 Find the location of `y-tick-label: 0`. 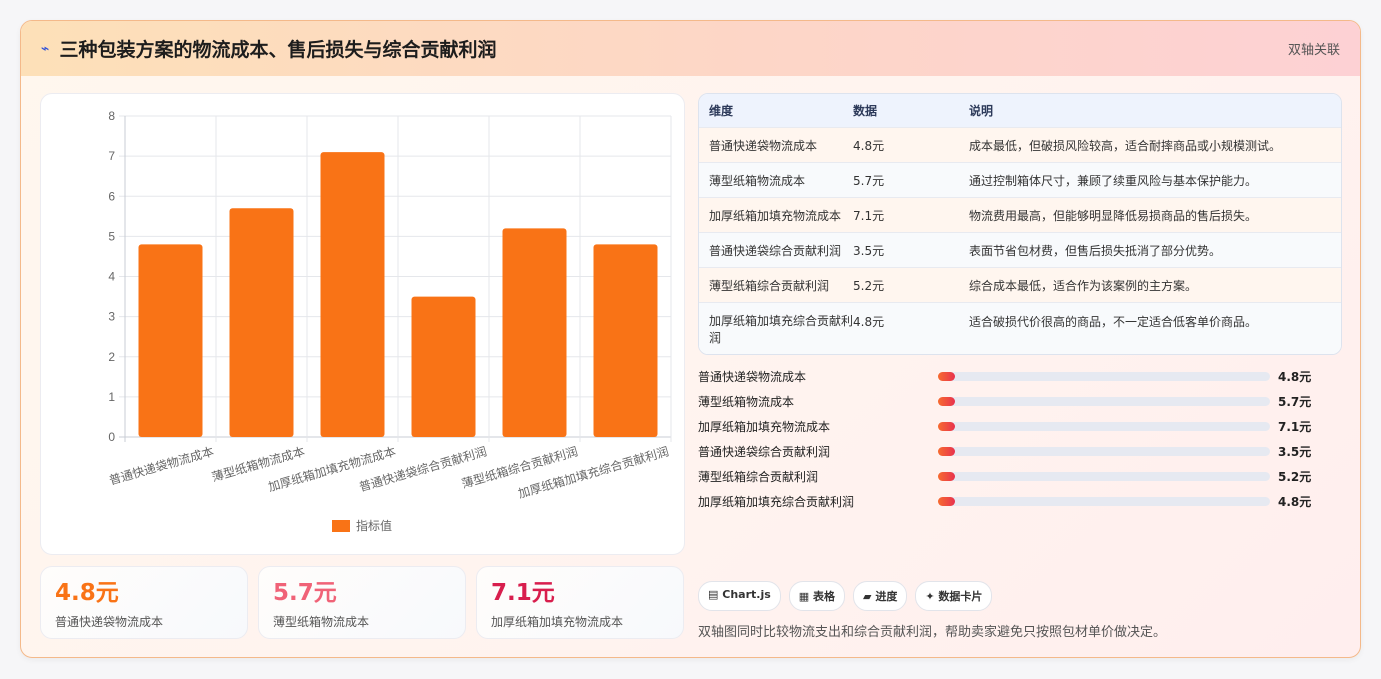

y-tick-label: 0 is located at coordinates (111, 437).